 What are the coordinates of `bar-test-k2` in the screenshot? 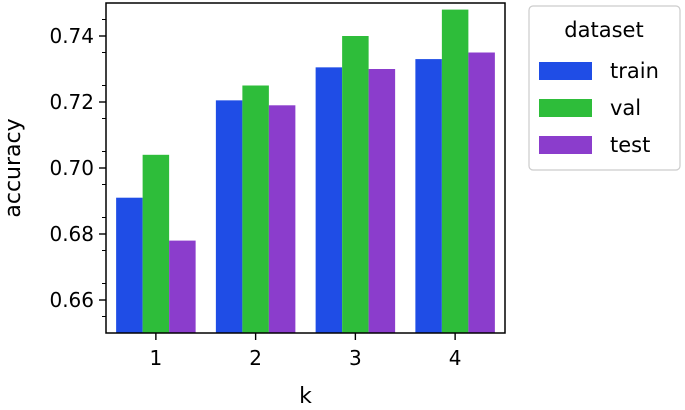 It's located at (282, 219).